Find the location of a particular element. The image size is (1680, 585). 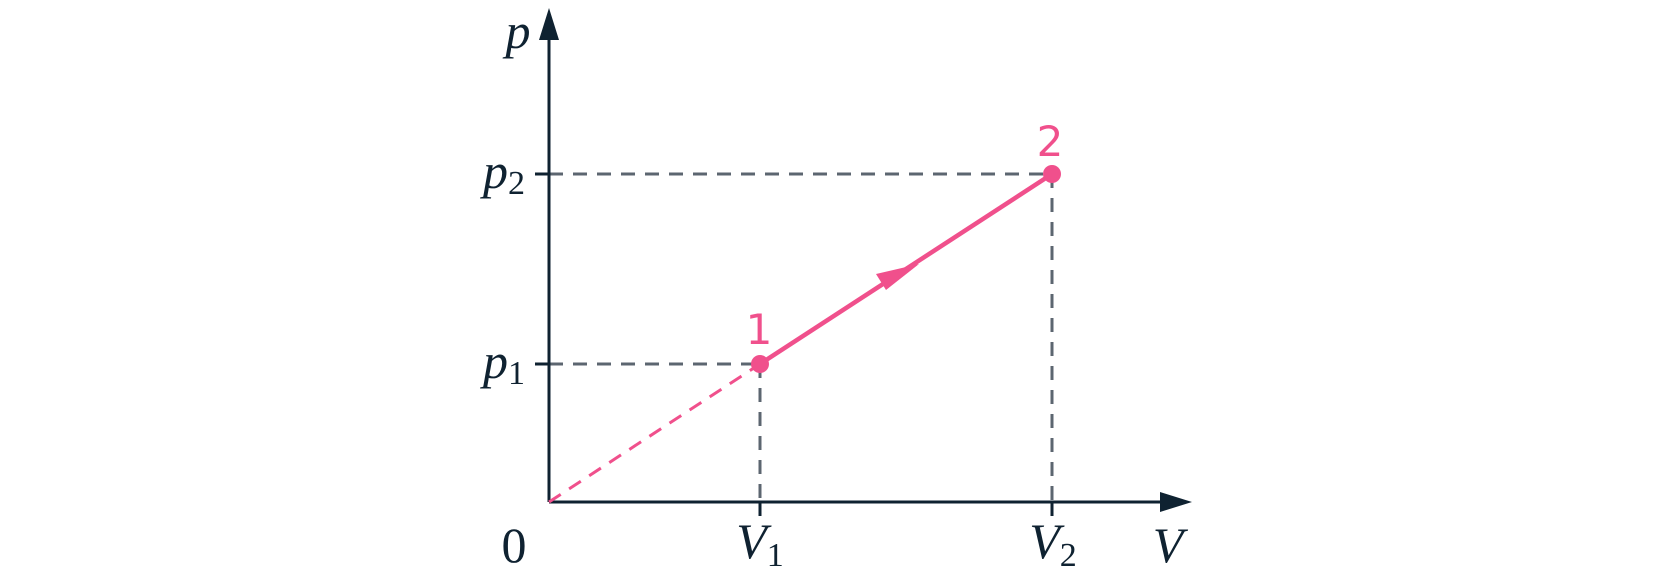

origin-label: 0 is located at coordinates (514, 545).